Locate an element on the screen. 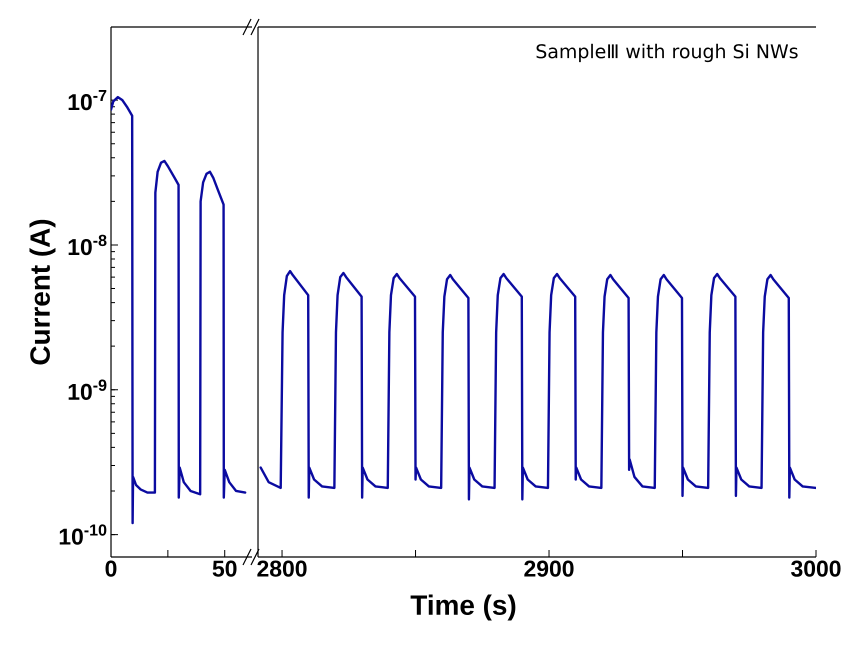 This screenshot has width=847, height=646. annotation: SampleⅢ with rough Si NWs is located at coordinates (667, 53).